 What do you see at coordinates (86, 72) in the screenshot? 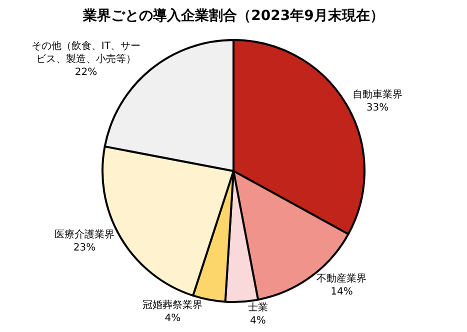
I see `data-label: 22%` at bounding box center [86, 72].